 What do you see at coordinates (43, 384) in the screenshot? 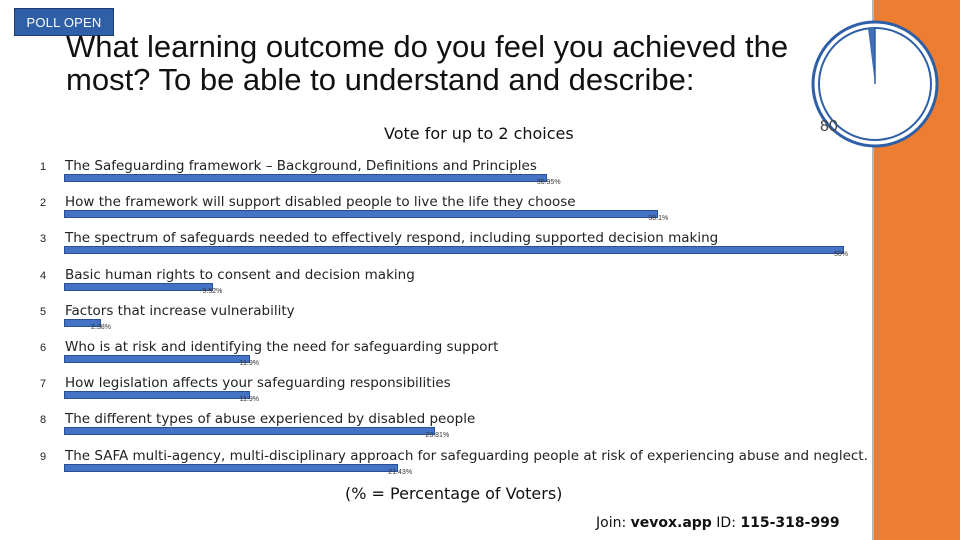
I see `option-number: 7` at bounding box center [43, 384].